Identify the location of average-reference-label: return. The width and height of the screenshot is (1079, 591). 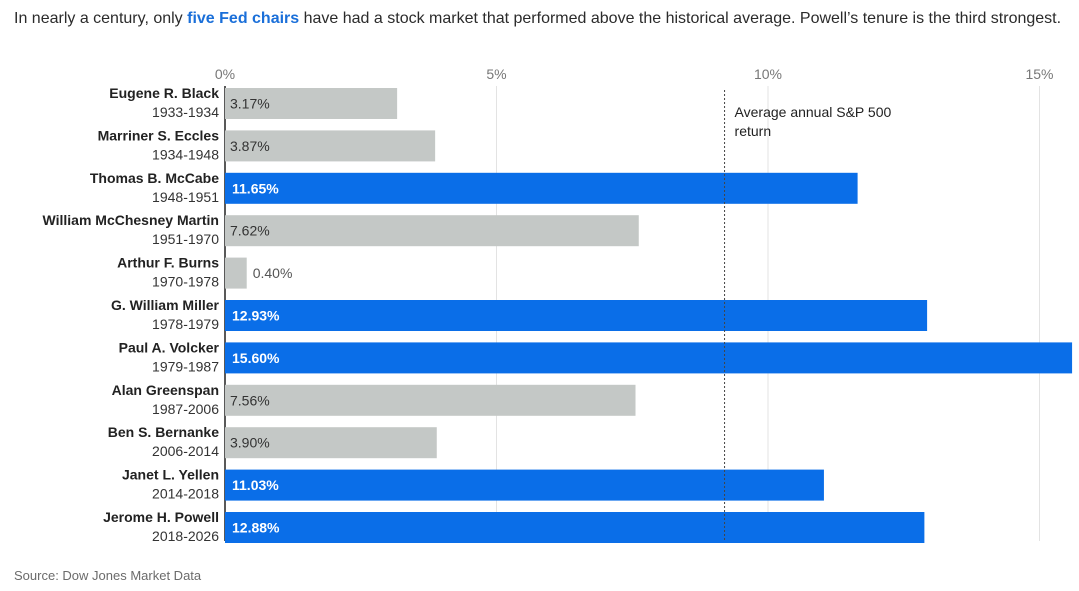
(753, 131).